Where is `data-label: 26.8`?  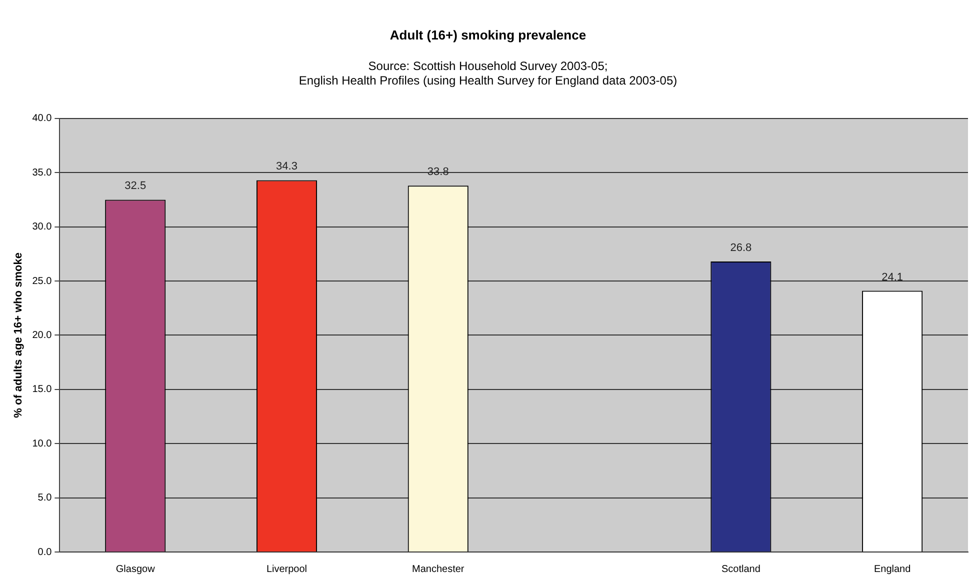 data-label: 26.8 is located at coordinates (741, 248).